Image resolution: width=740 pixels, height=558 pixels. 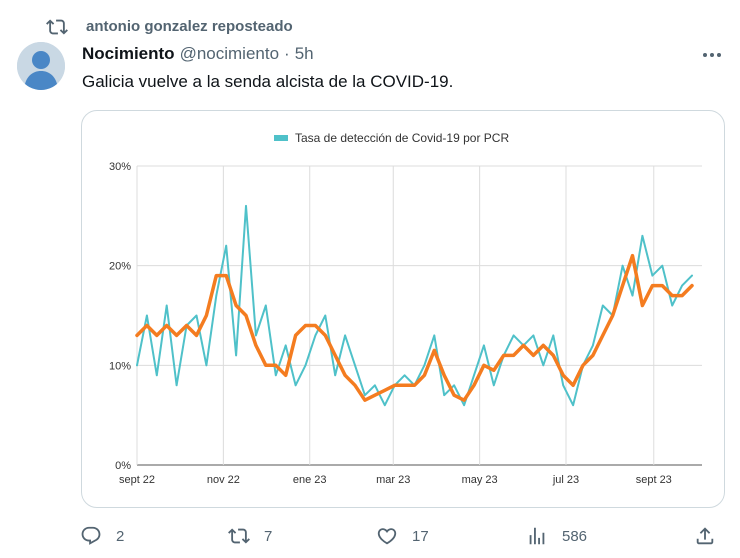 I want to click on views-icon, so click(x=537, y=536).